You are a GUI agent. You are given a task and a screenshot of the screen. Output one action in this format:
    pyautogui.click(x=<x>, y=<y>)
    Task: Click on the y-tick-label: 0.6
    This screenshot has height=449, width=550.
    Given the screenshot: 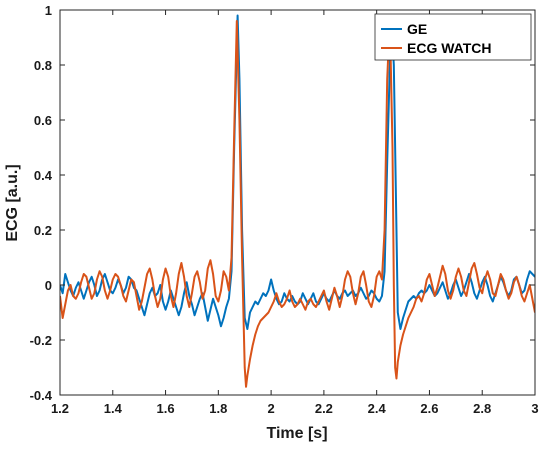 What is the action you would take?
    pyautogui.click(x=43, y=120)
    